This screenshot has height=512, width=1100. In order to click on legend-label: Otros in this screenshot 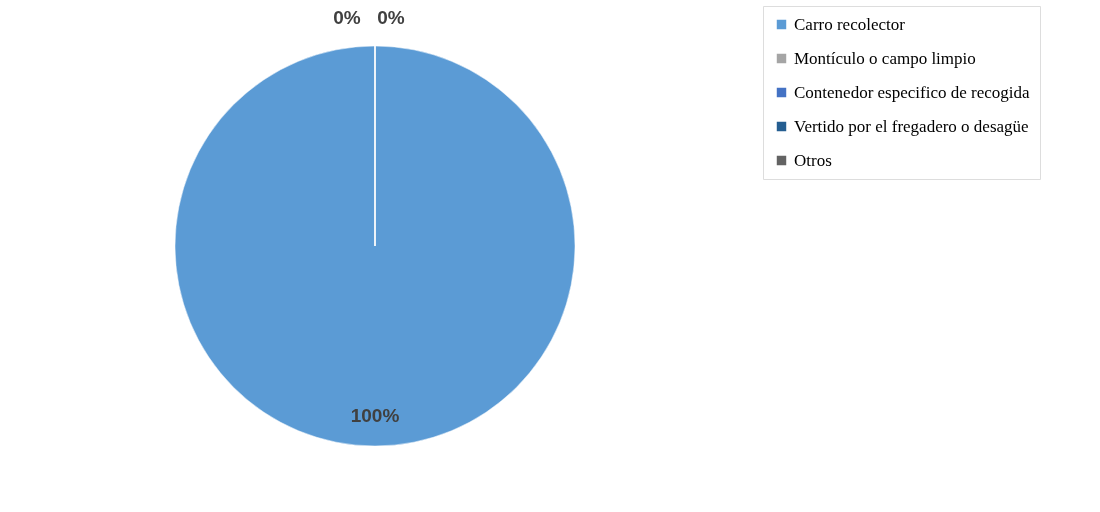, I will do `click(813, 160)`.